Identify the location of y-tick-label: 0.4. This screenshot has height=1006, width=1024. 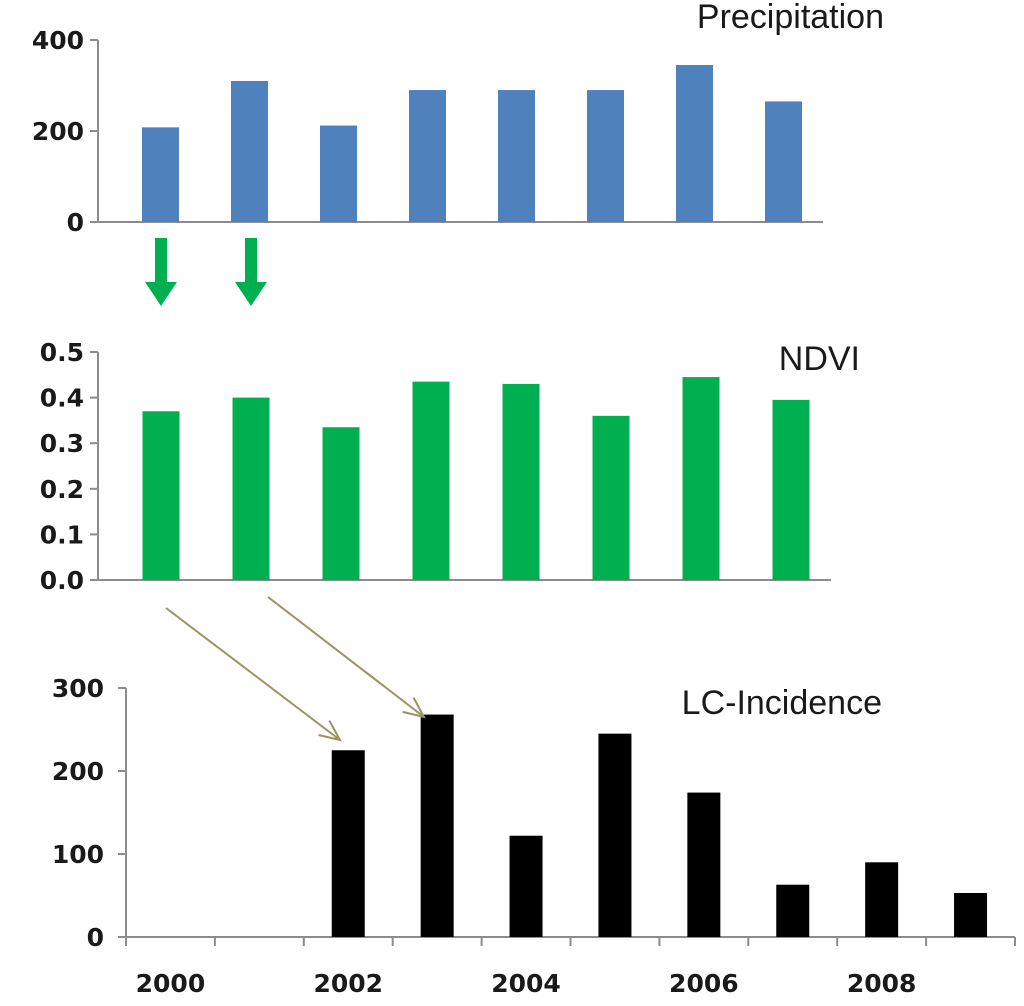
(62, 398).